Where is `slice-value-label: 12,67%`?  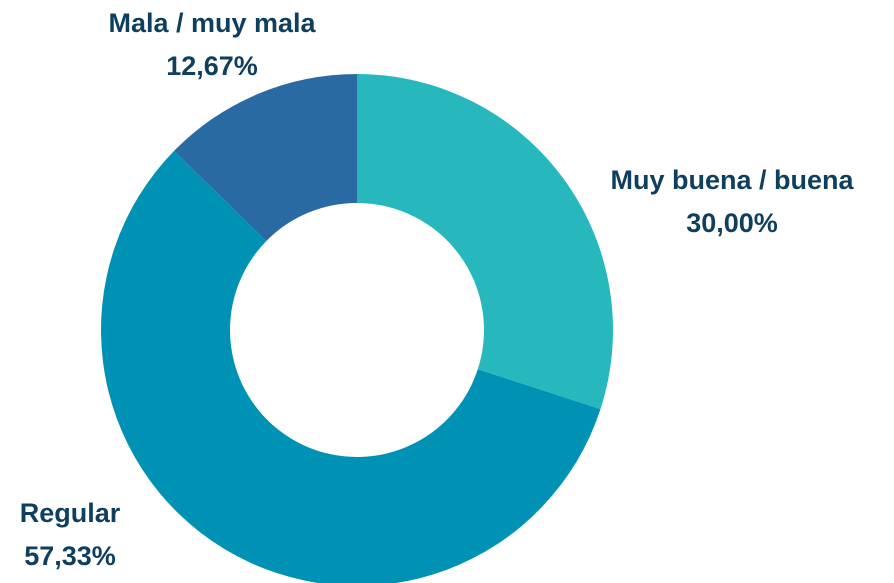 slice-value-label: 12,67% is located at coordinates (212, 66).